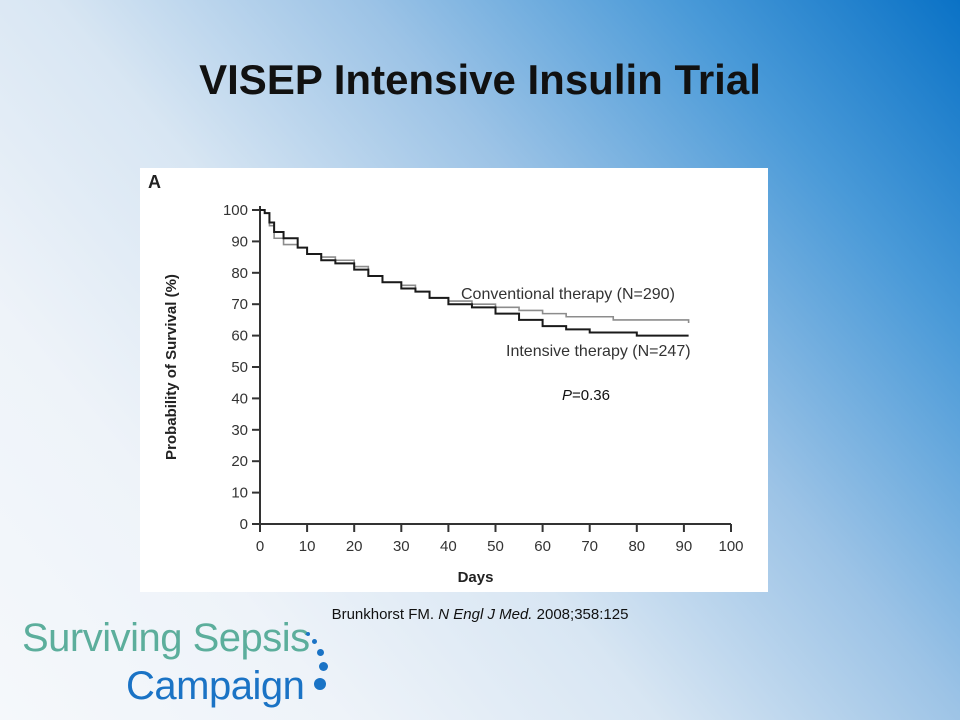 Image resolution: width=960 pixels, height=720 pixels. I want to click on x-tick-label: 0, so click(260, 546).